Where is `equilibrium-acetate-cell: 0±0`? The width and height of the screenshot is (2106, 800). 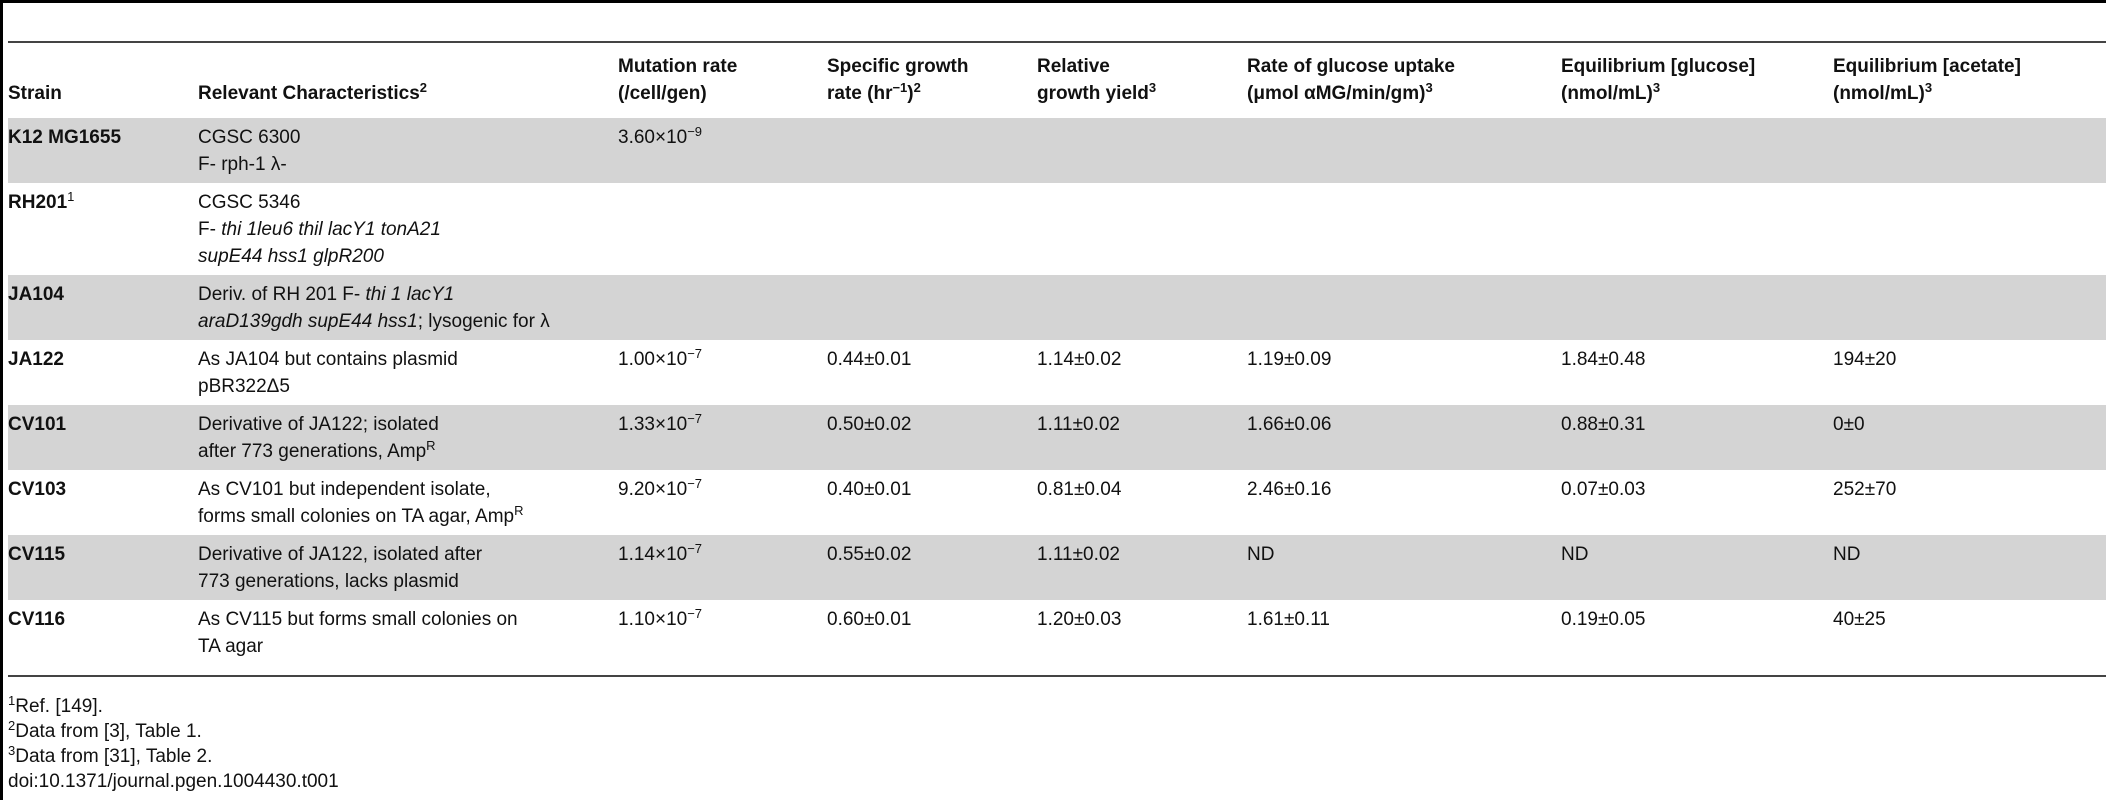
equilibrium-acetate-cell: 0±0 is located at coordinates (1969, 437).